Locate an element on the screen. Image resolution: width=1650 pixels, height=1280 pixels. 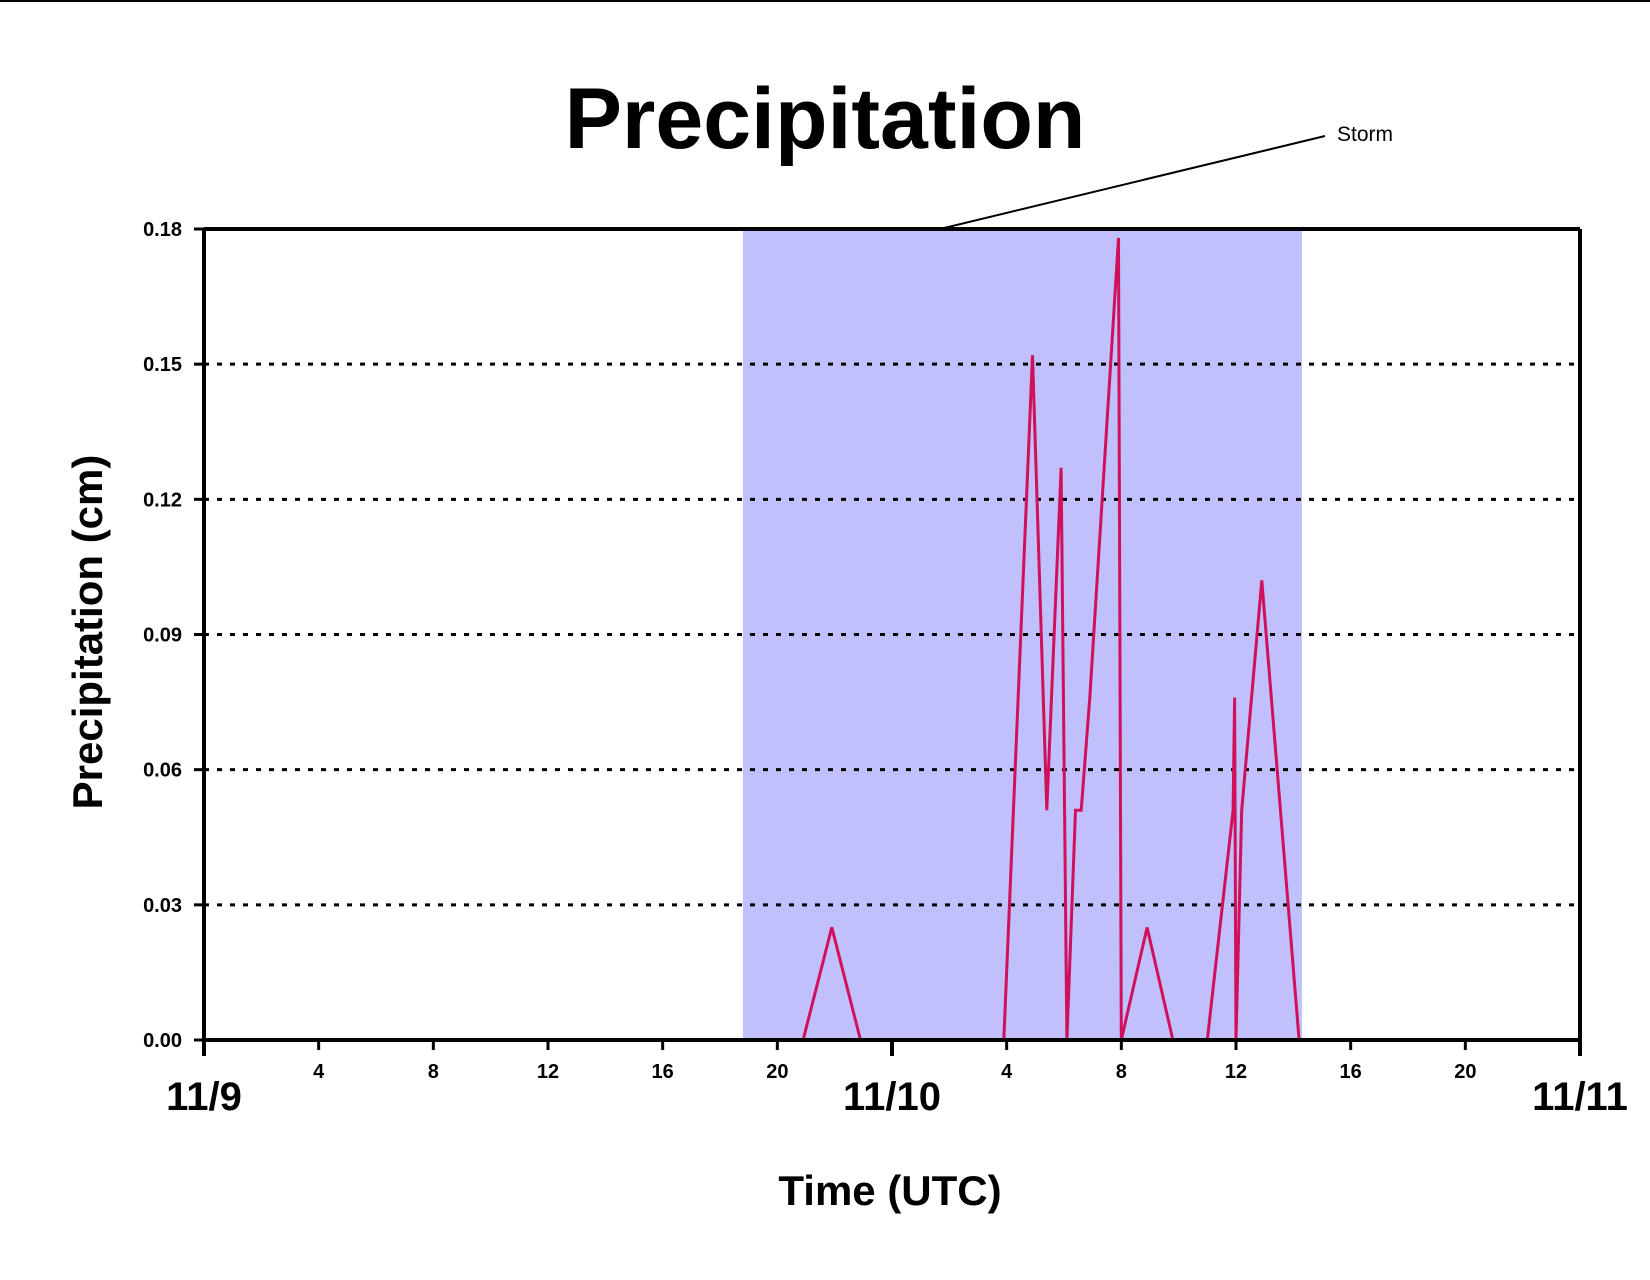
y-tick-label: 0.03 is located at coordinates (162, 906).